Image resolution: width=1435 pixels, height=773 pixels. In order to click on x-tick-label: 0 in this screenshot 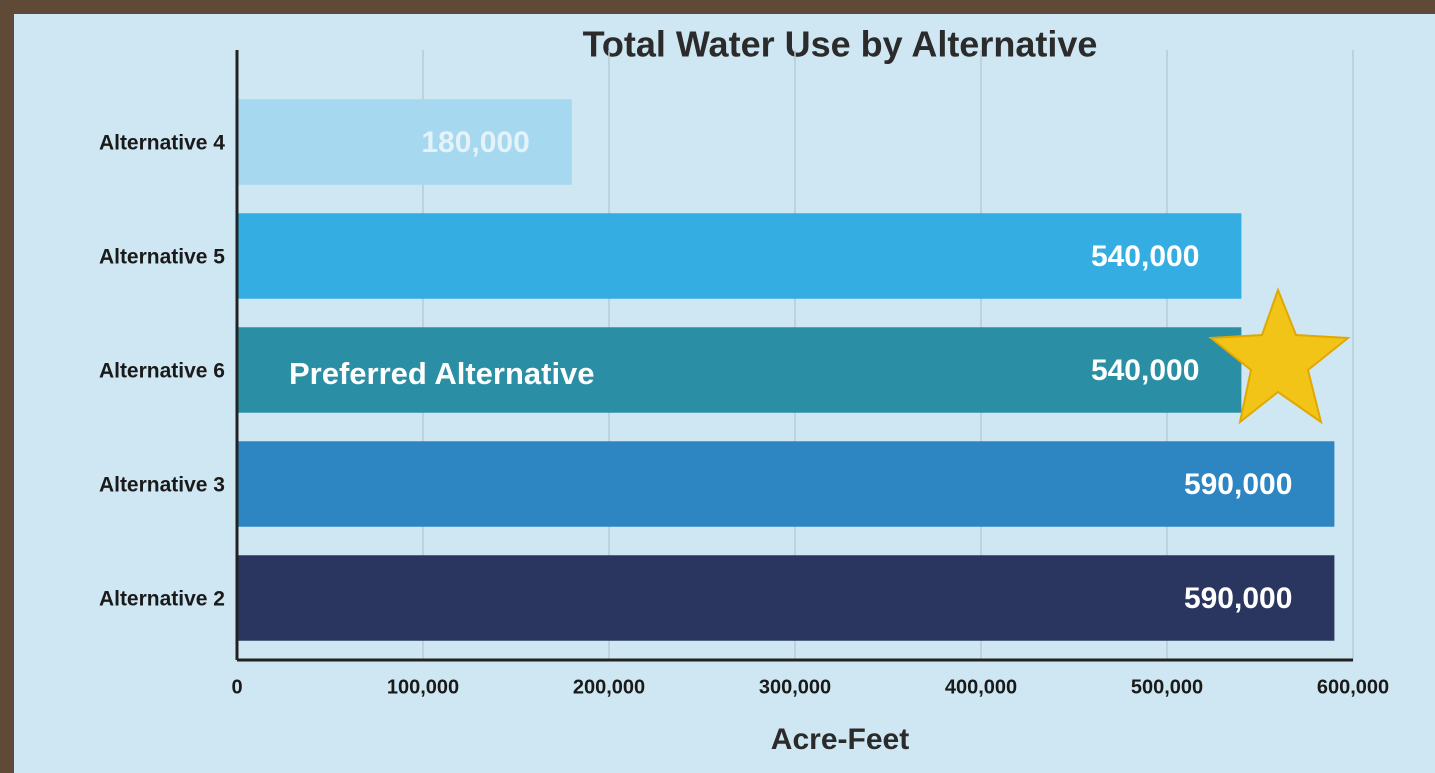, I will do `click(236, 687)`.